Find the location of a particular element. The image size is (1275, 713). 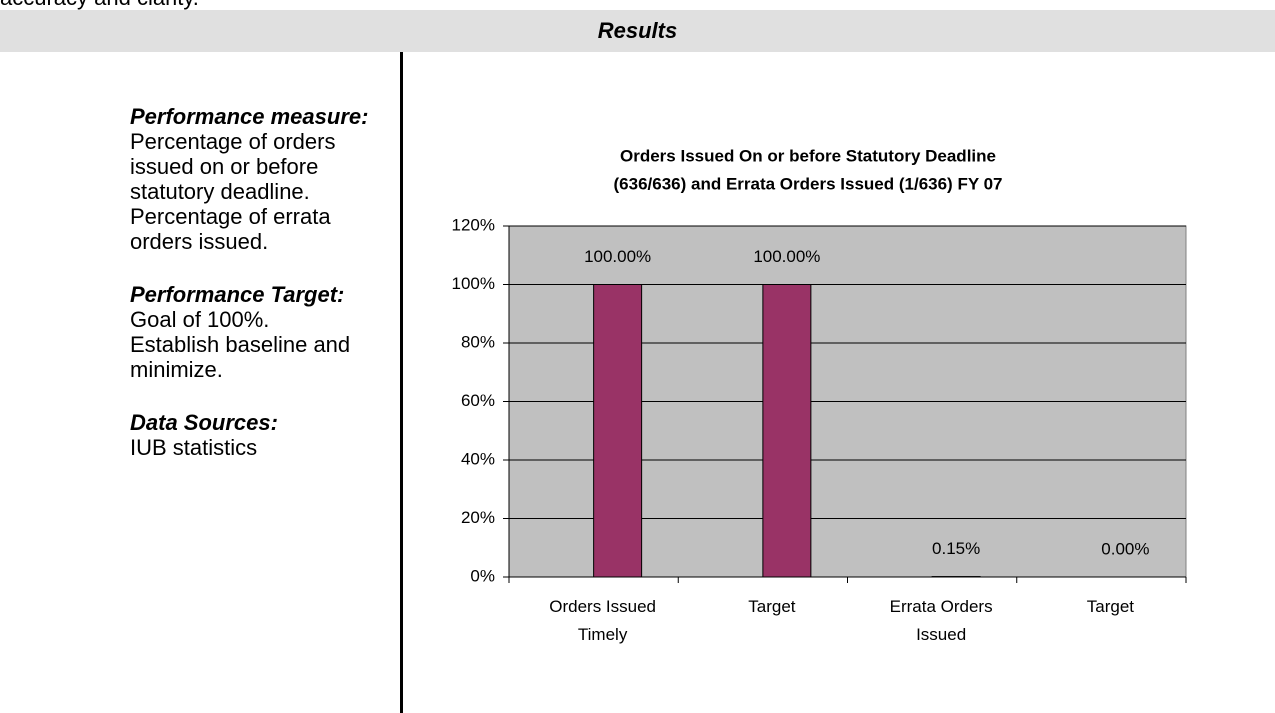

section-text: Percentage of errata orders issued. is located at coordinates (230, 229).